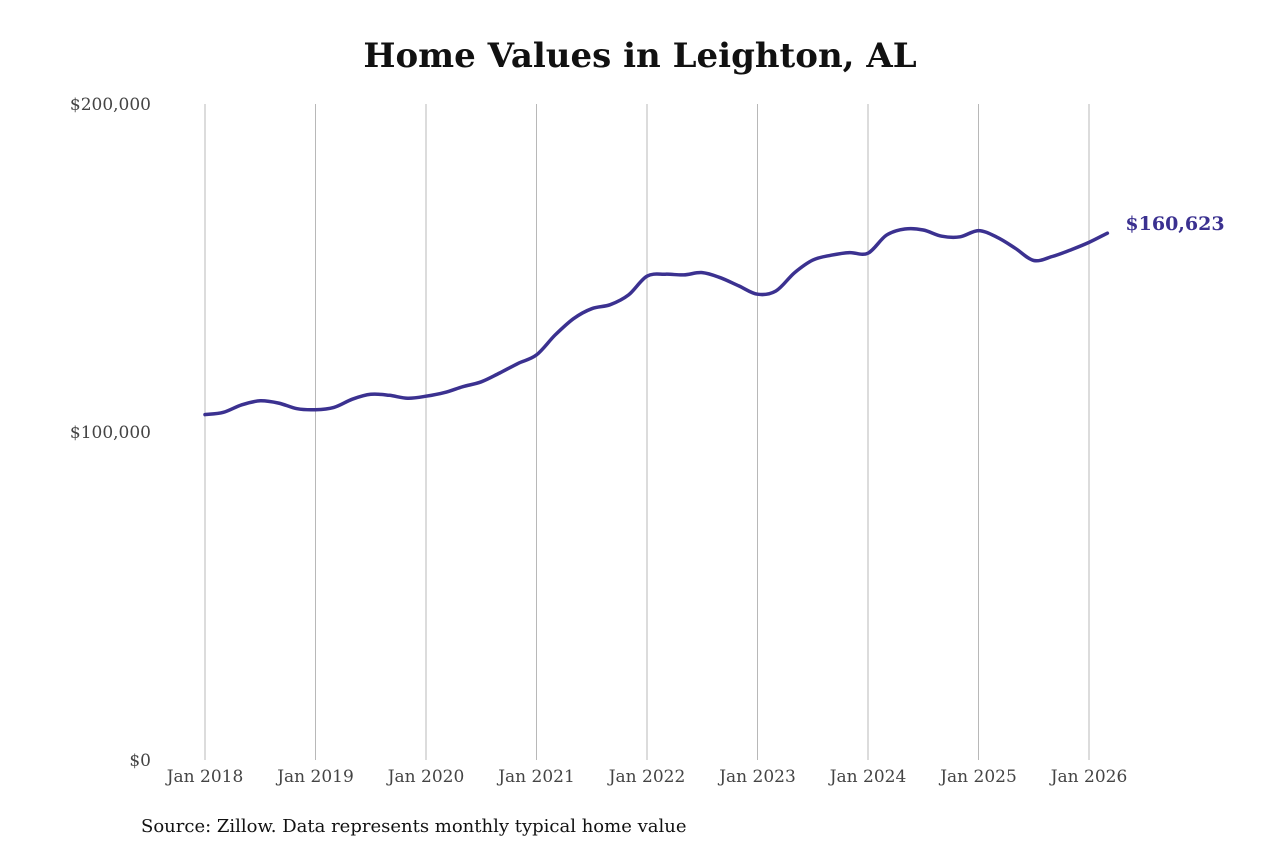 This screenshot has height=853, width=1280. I want to click on chart-title: Home Values in Leighton, AL, so click(640, 56).